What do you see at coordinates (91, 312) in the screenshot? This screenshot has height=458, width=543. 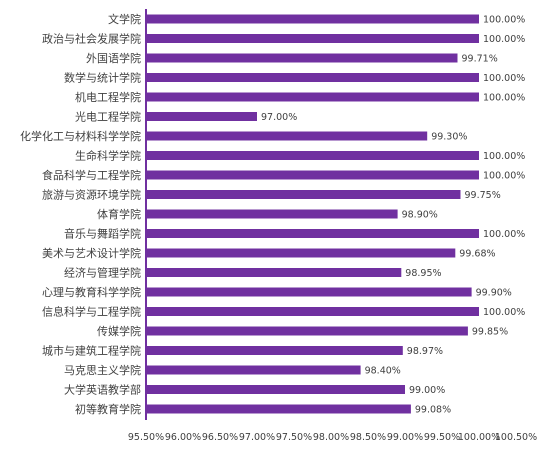 I see `category-label: 信息科学与工程学院` at bounding box center [91, 312].